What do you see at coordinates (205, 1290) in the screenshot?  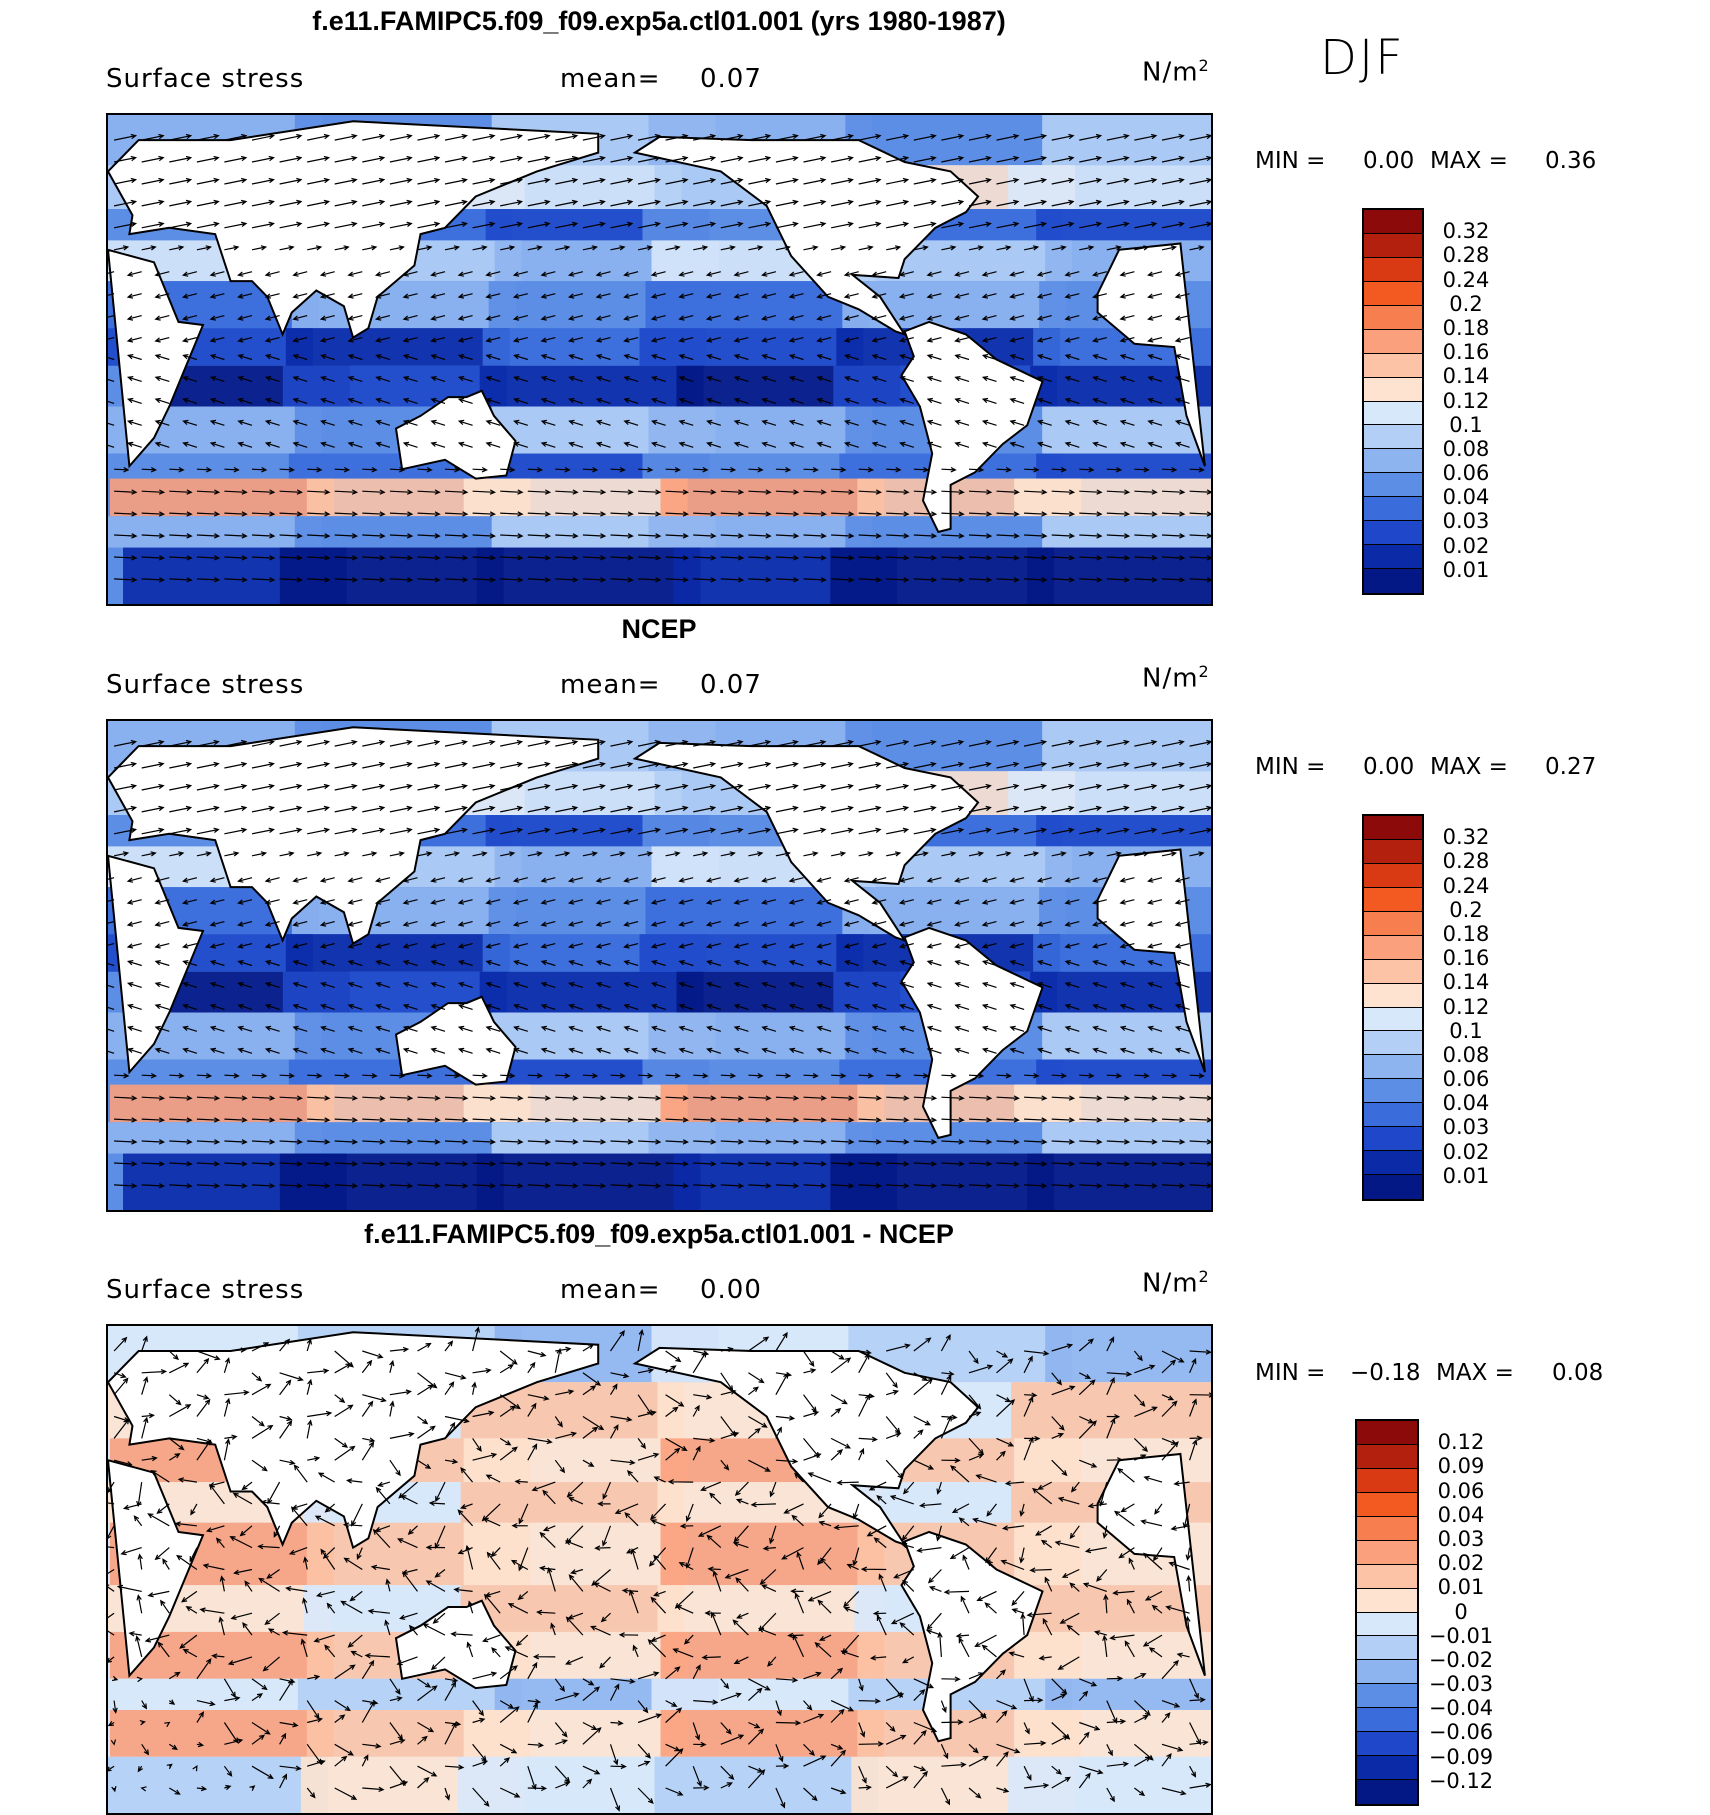 I see `panel-3-variable: Surface stress` at bounding box center [205, 1290].